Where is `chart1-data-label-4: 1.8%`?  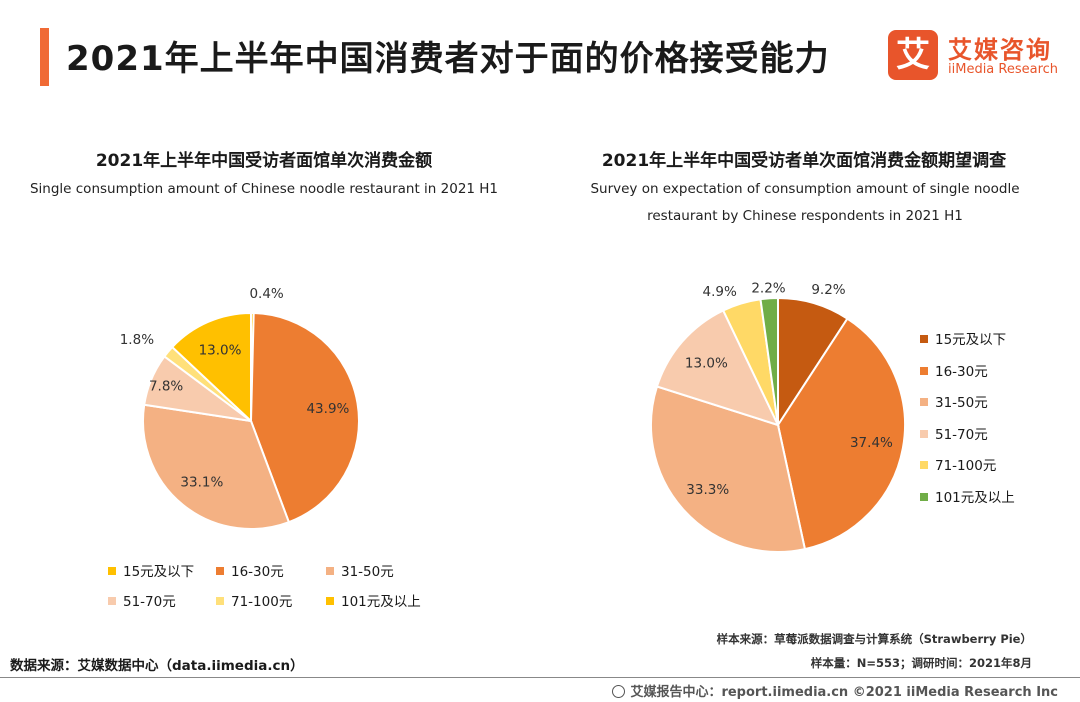
chart1-data-label-4: 1.8% is located at coordinates (137, 340).